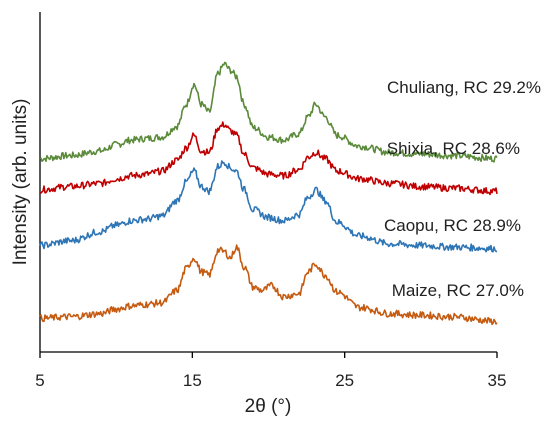 The image size is (550, 426). Describe the element at coordinates (453, 148) in the screenshot. I see `series-label-2: Shixia, RC 28.6%` at that location.